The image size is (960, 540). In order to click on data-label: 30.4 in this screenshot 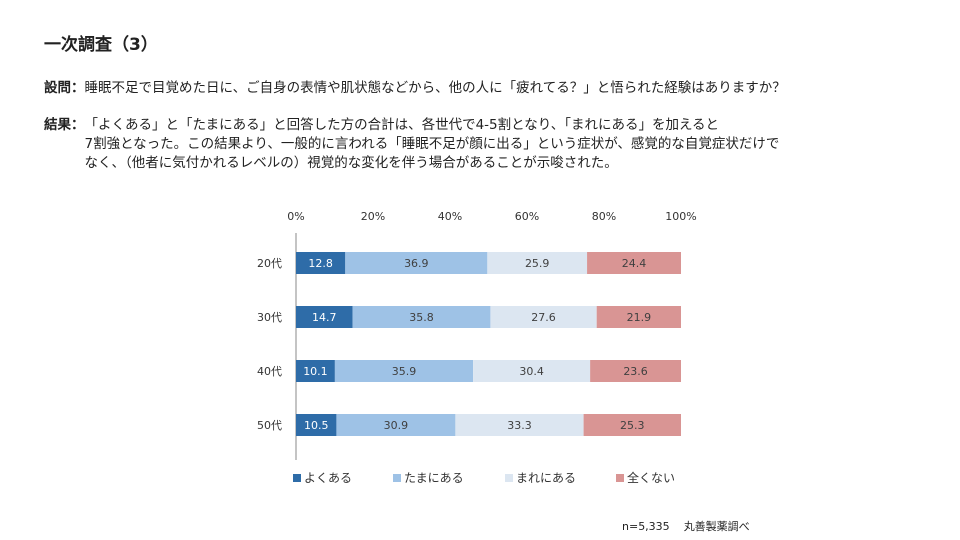, I will do `click(531, 371)`.